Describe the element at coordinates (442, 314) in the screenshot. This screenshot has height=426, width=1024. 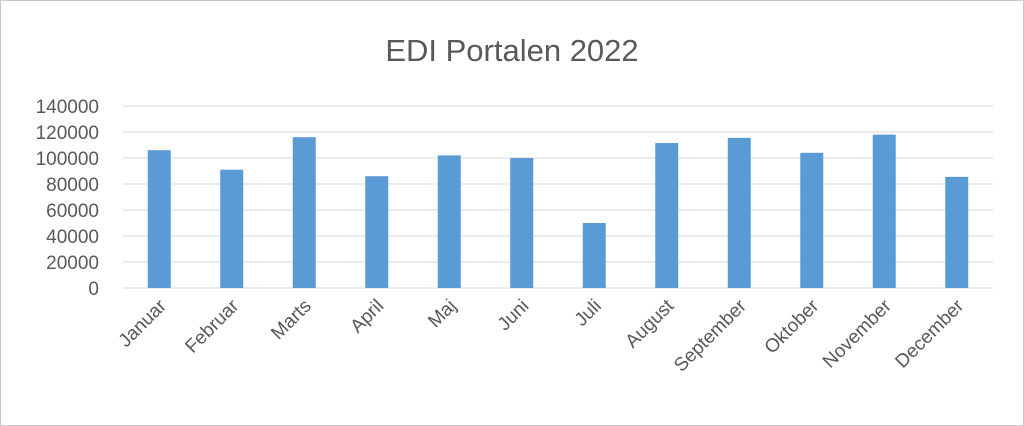
I see `x-tick-label: Maj` at that location.